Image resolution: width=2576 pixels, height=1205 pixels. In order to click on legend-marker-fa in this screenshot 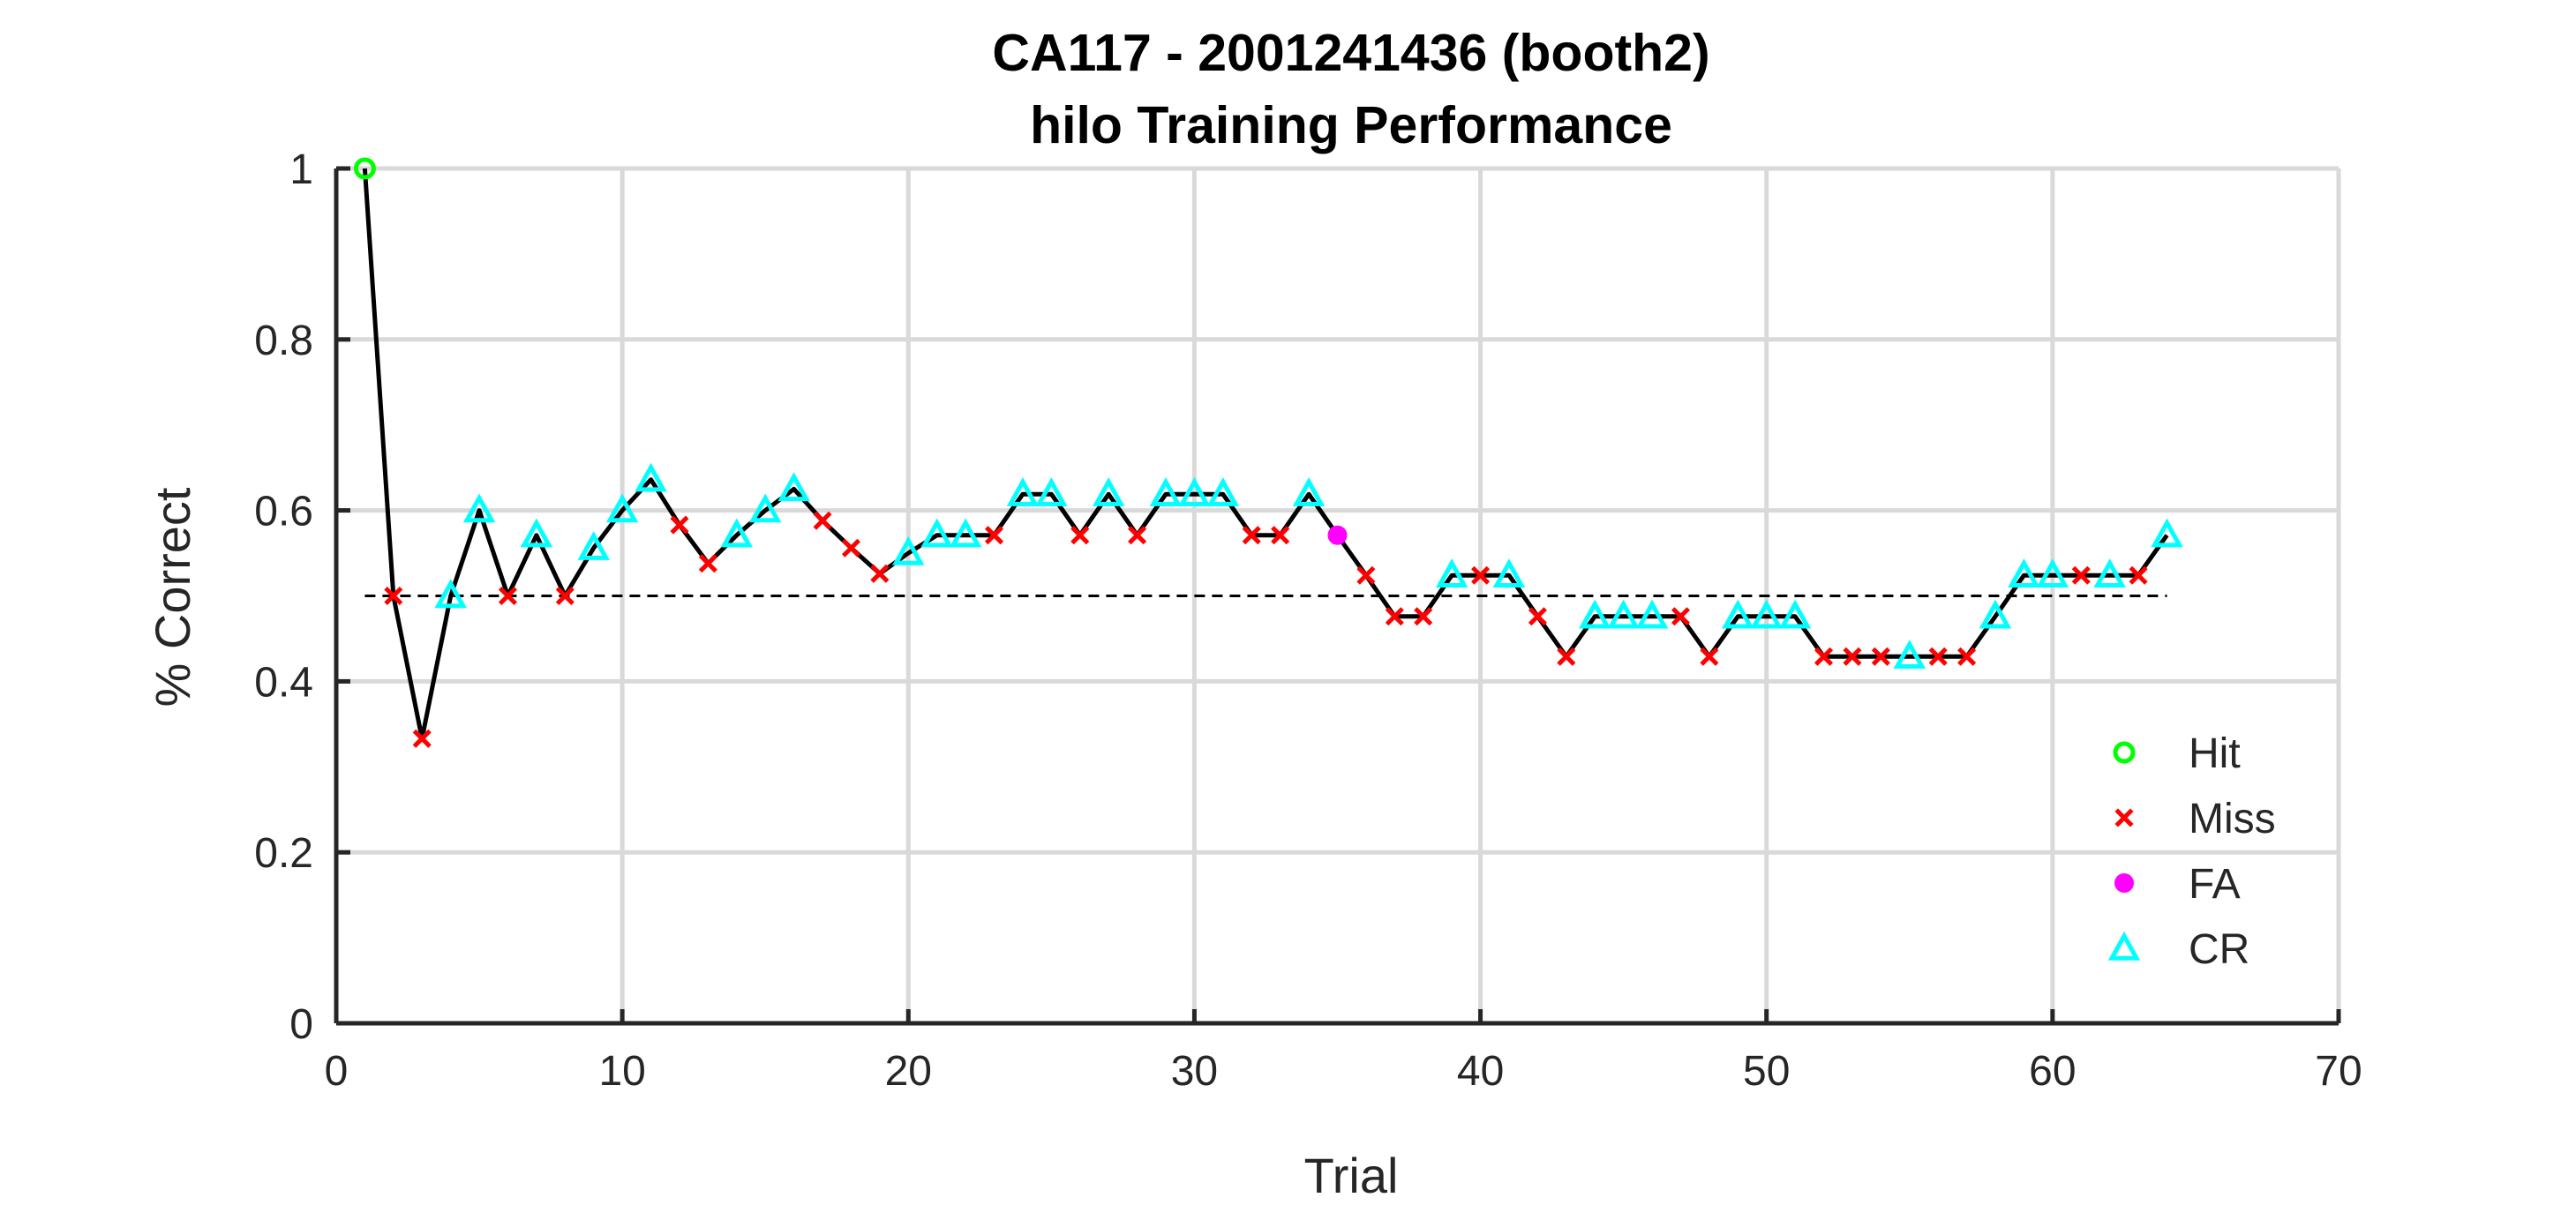, I will do `click(2124, 883)`.